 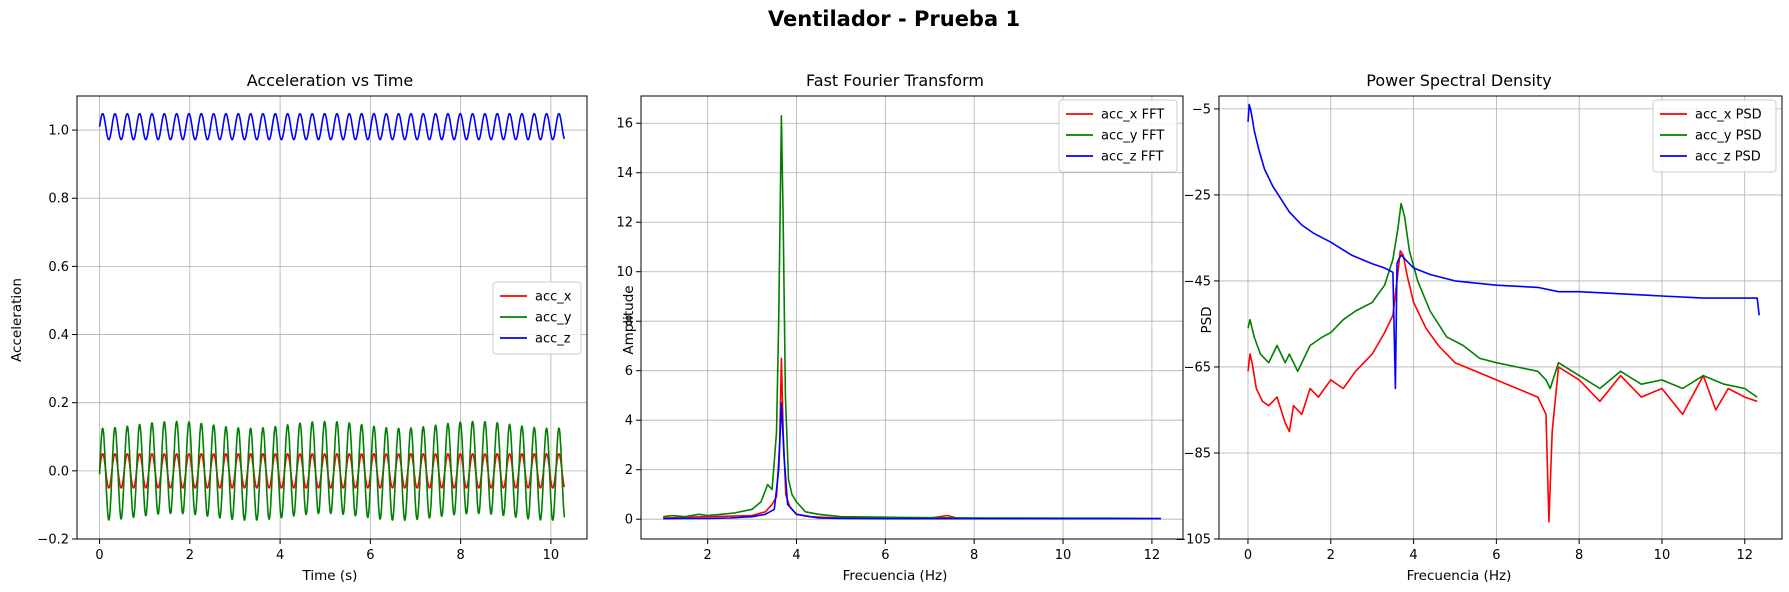 I want to click on y-tick-label: 0.2, so click(x=58, y=403).